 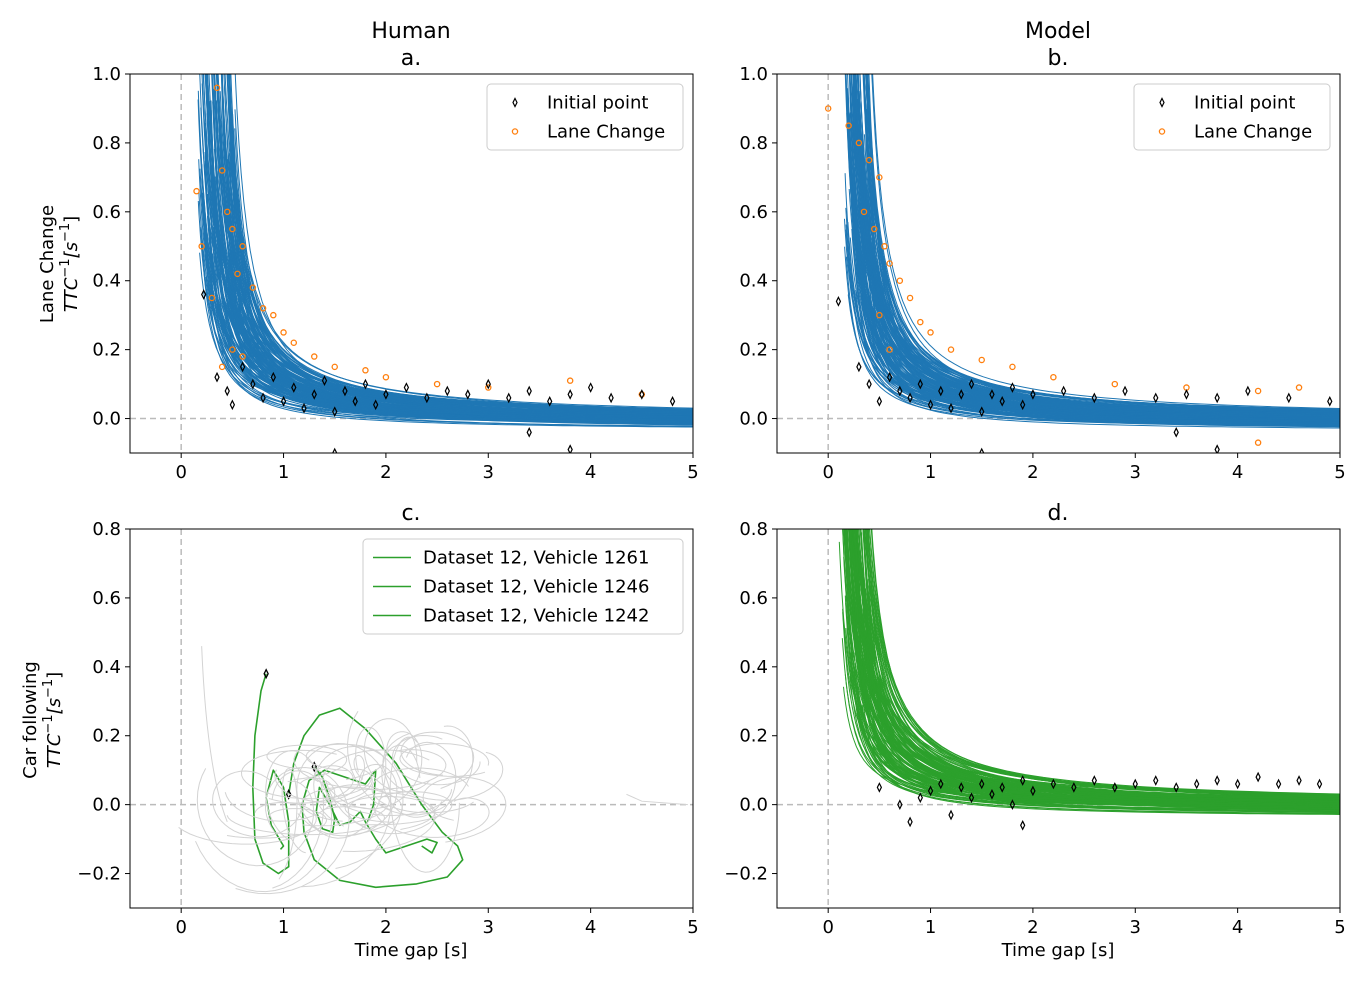 I want to click on legend-label: Initial point, so click(x=597, y=103).